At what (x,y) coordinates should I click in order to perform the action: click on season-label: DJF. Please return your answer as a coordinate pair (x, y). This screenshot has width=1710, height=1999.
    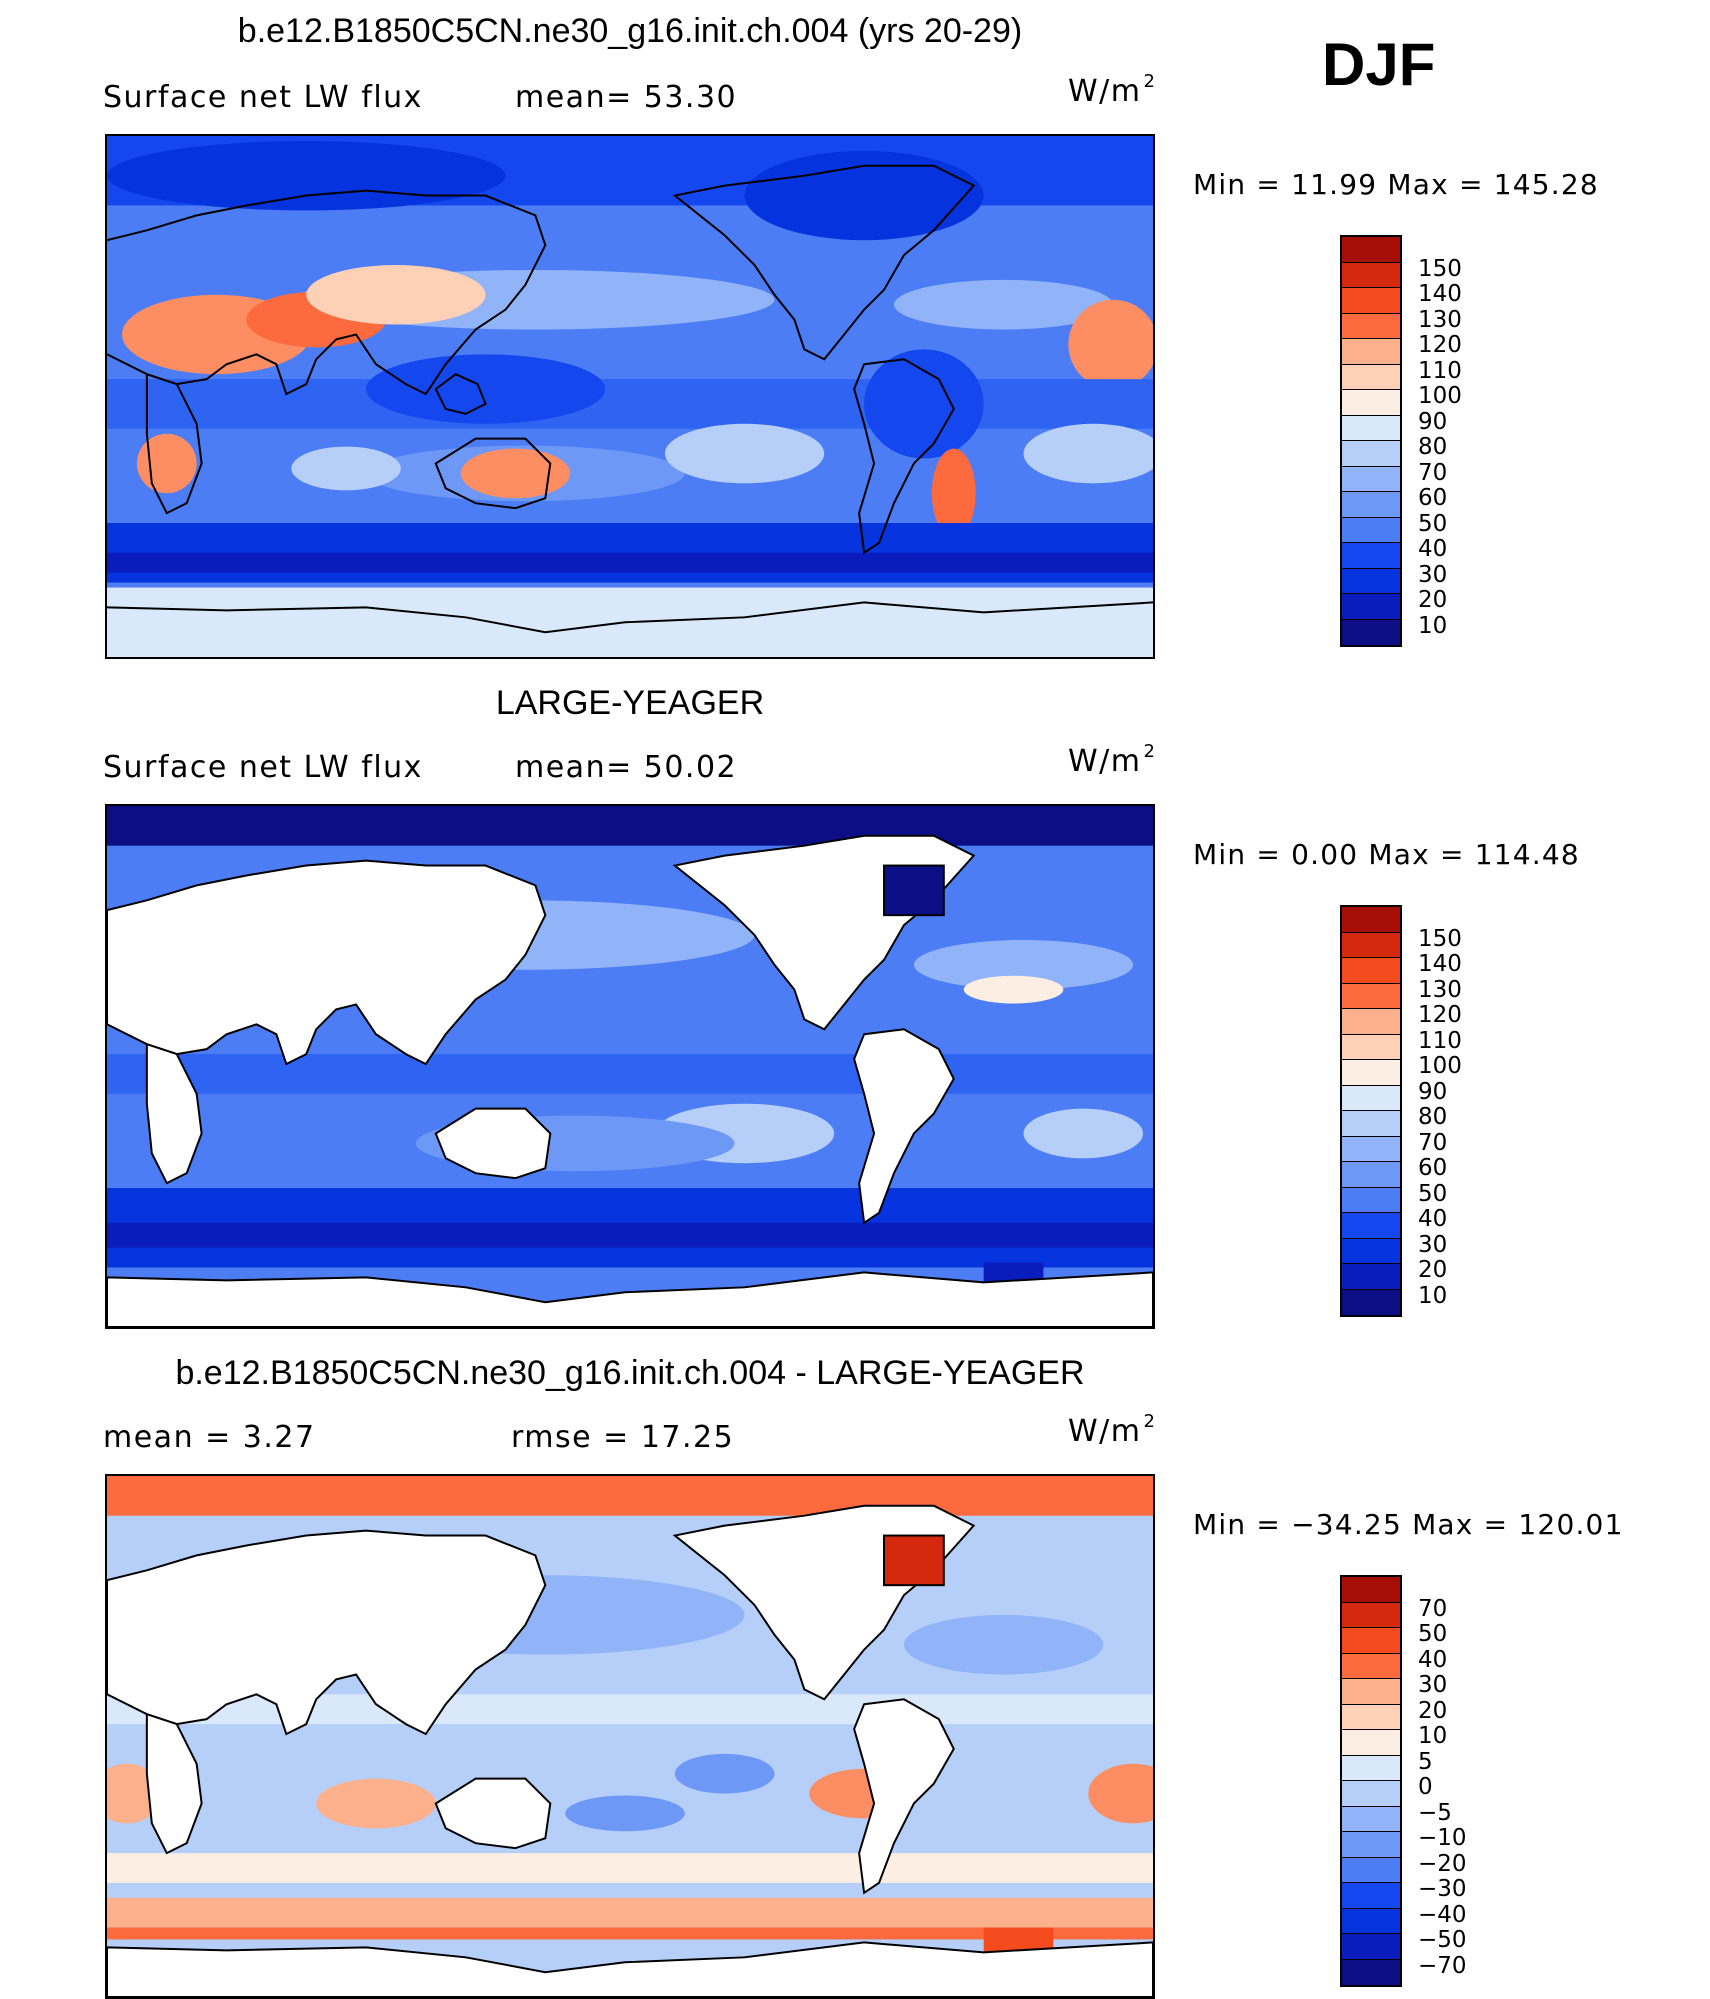
    Looking at the image, I should click on (1379, 64).